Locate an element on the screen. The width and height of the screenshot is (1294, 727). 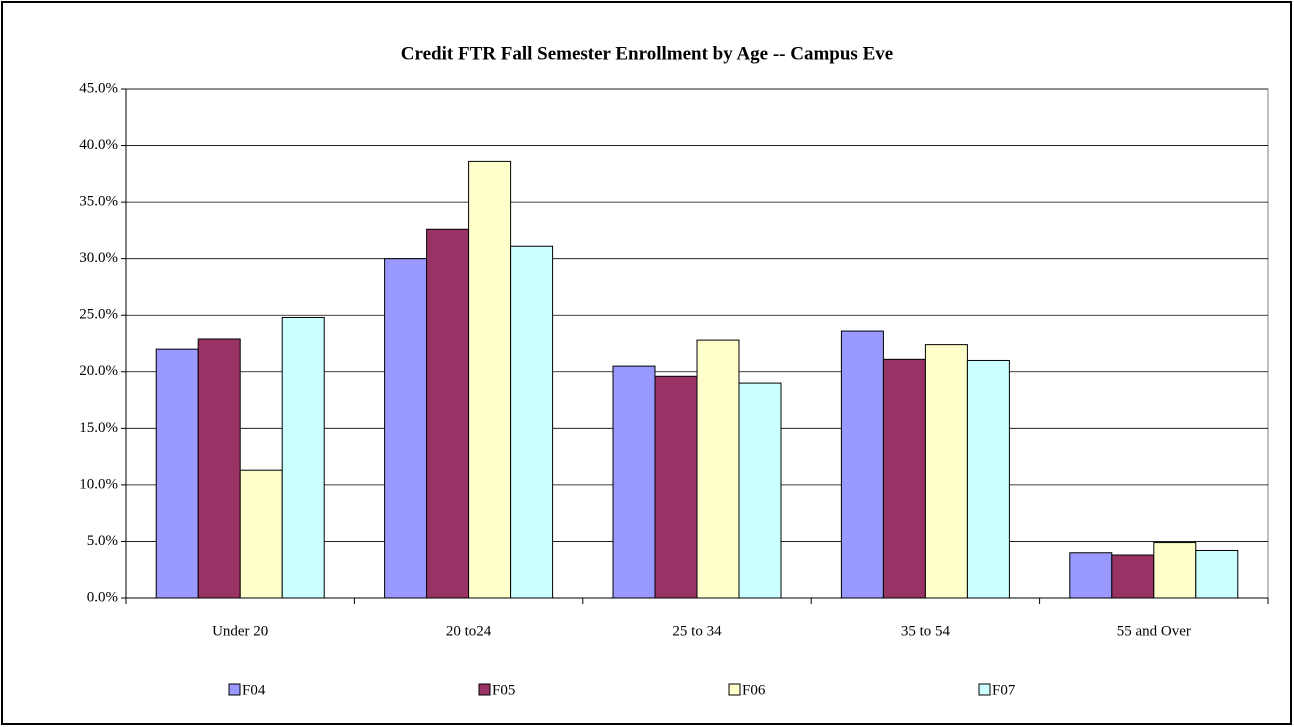
legend-label: F06 is located at coordinates (754, 690).